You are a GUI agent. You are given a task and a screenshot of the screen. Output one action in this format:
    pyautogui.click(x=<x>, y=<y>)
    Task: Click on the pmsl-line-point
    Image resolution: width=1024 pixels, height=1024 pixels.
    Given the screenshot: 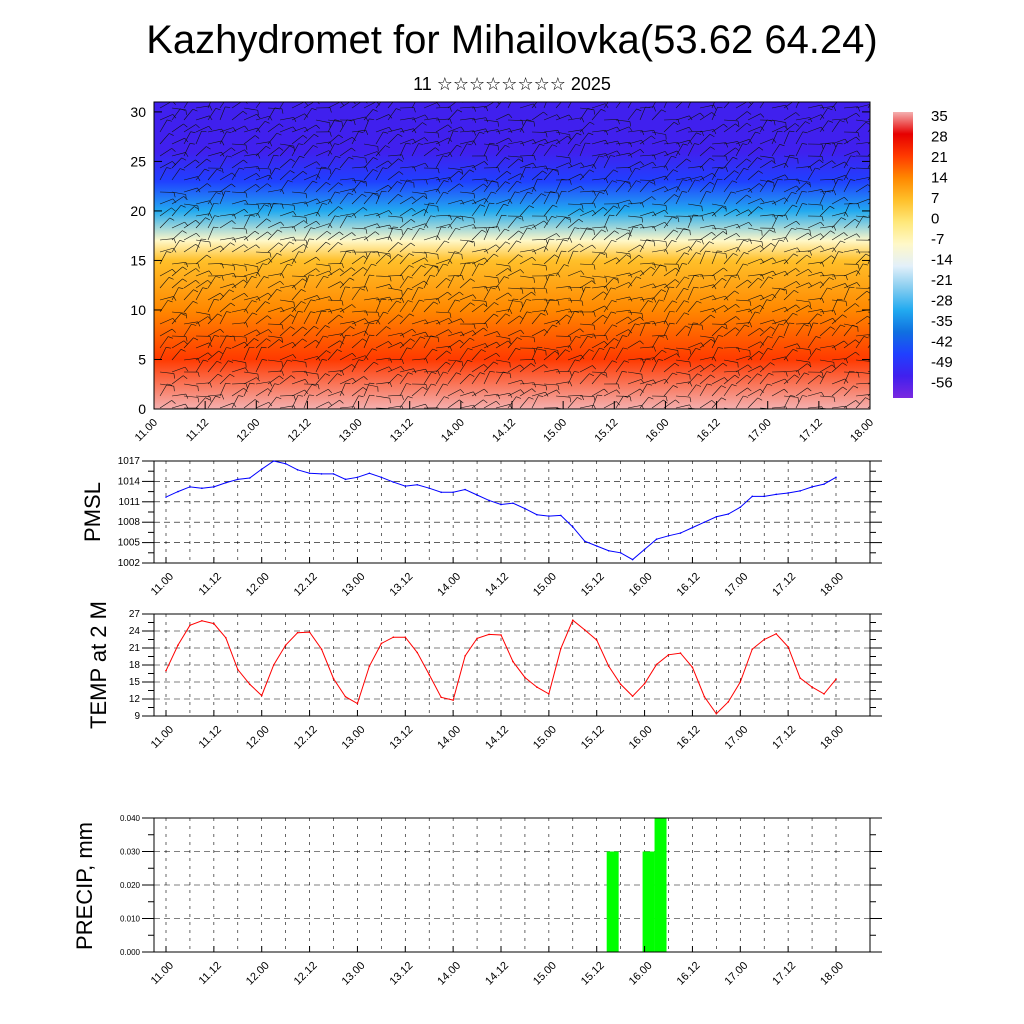 What is the action you would take?
    pyautogui.click(x=608, y=550)
    